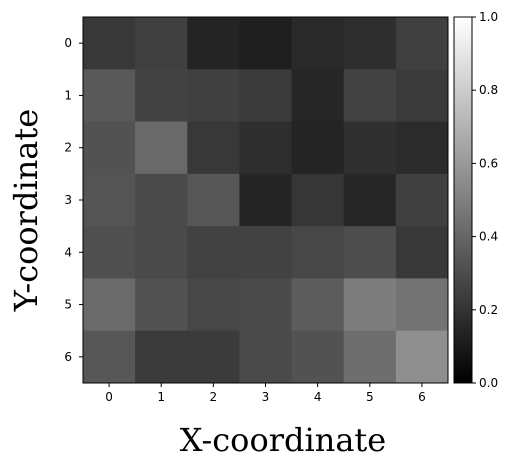 Image resolution: width=521 pixels, height=470 pixels. Describe the element at coordinates (488, 90) in the screenshot. I see `colorbar-tick-label: 0.8` at that location.